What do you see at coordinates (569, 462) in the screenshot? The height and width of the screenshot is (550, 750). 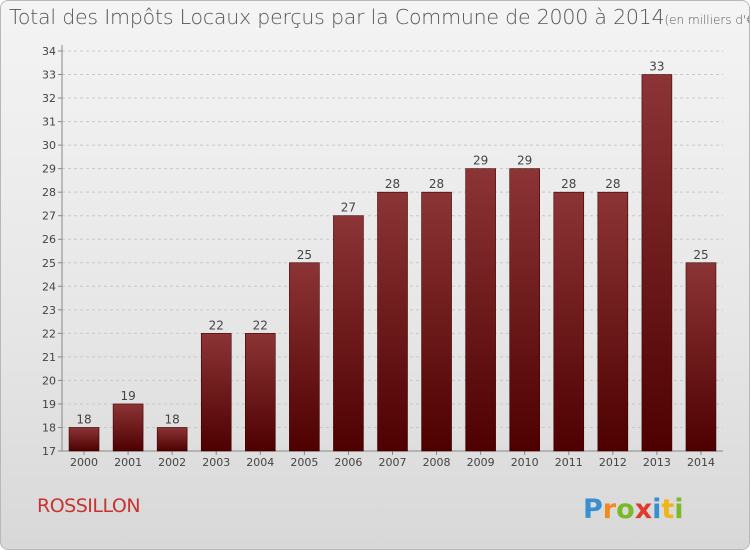 I see `x-tick-label-2011: 2011` at bounding box center [569, 462].